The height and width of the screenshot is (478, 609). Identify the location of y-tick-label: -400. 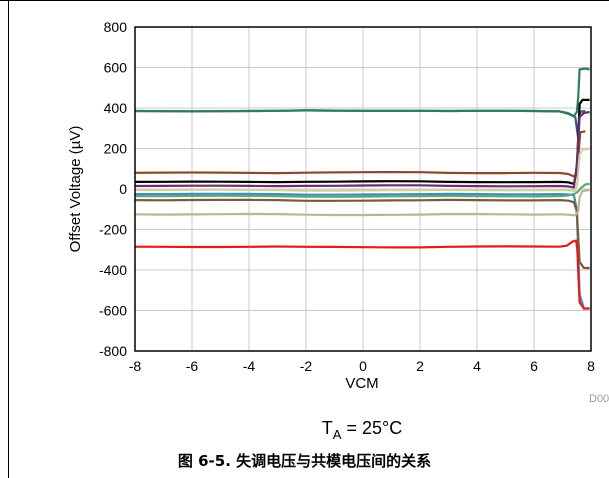
(113, 270).